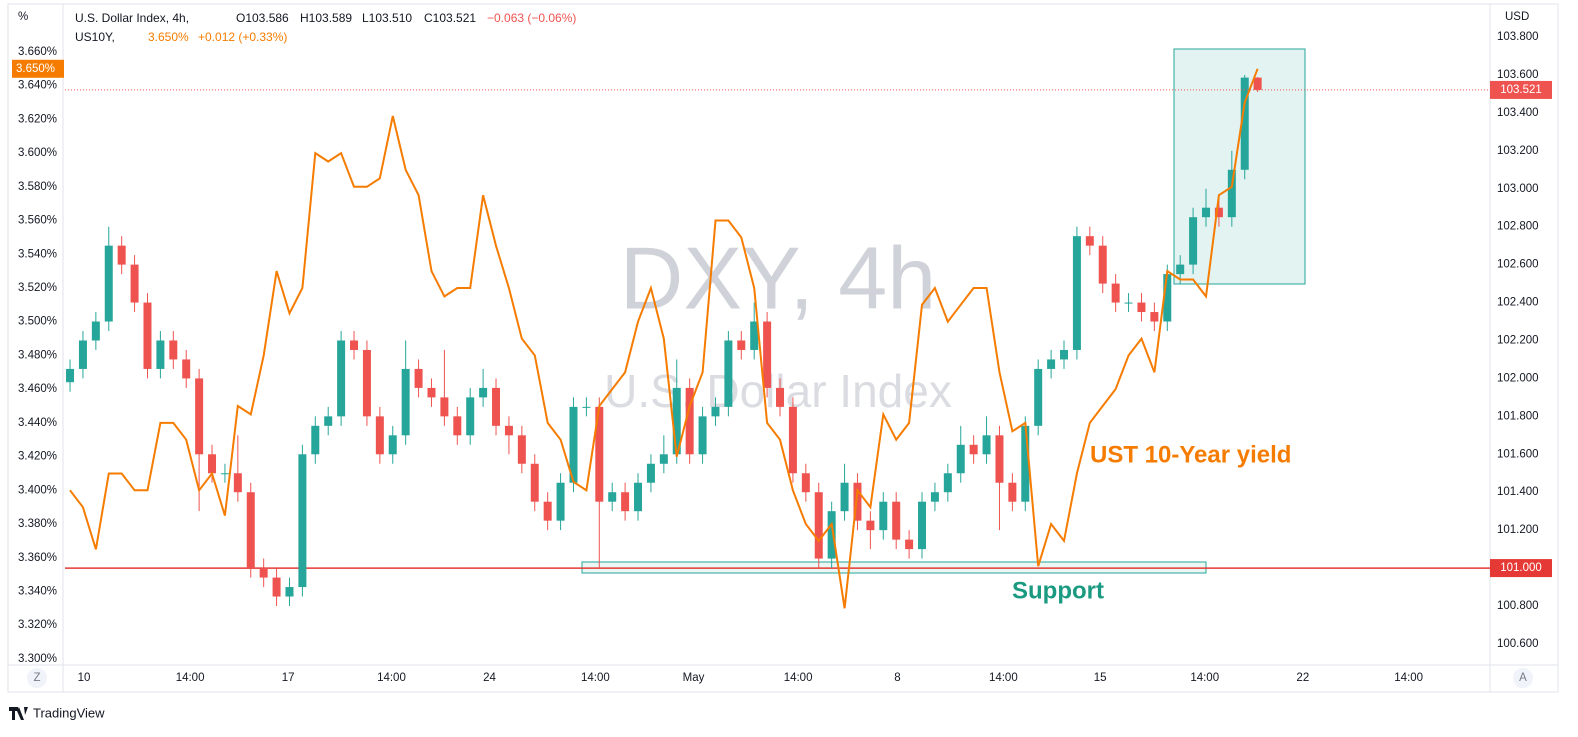  What do you see at coordinates (326, 18) in the screenshot?
I see `legend-high: H103.589` at bounding box center [326, 18].